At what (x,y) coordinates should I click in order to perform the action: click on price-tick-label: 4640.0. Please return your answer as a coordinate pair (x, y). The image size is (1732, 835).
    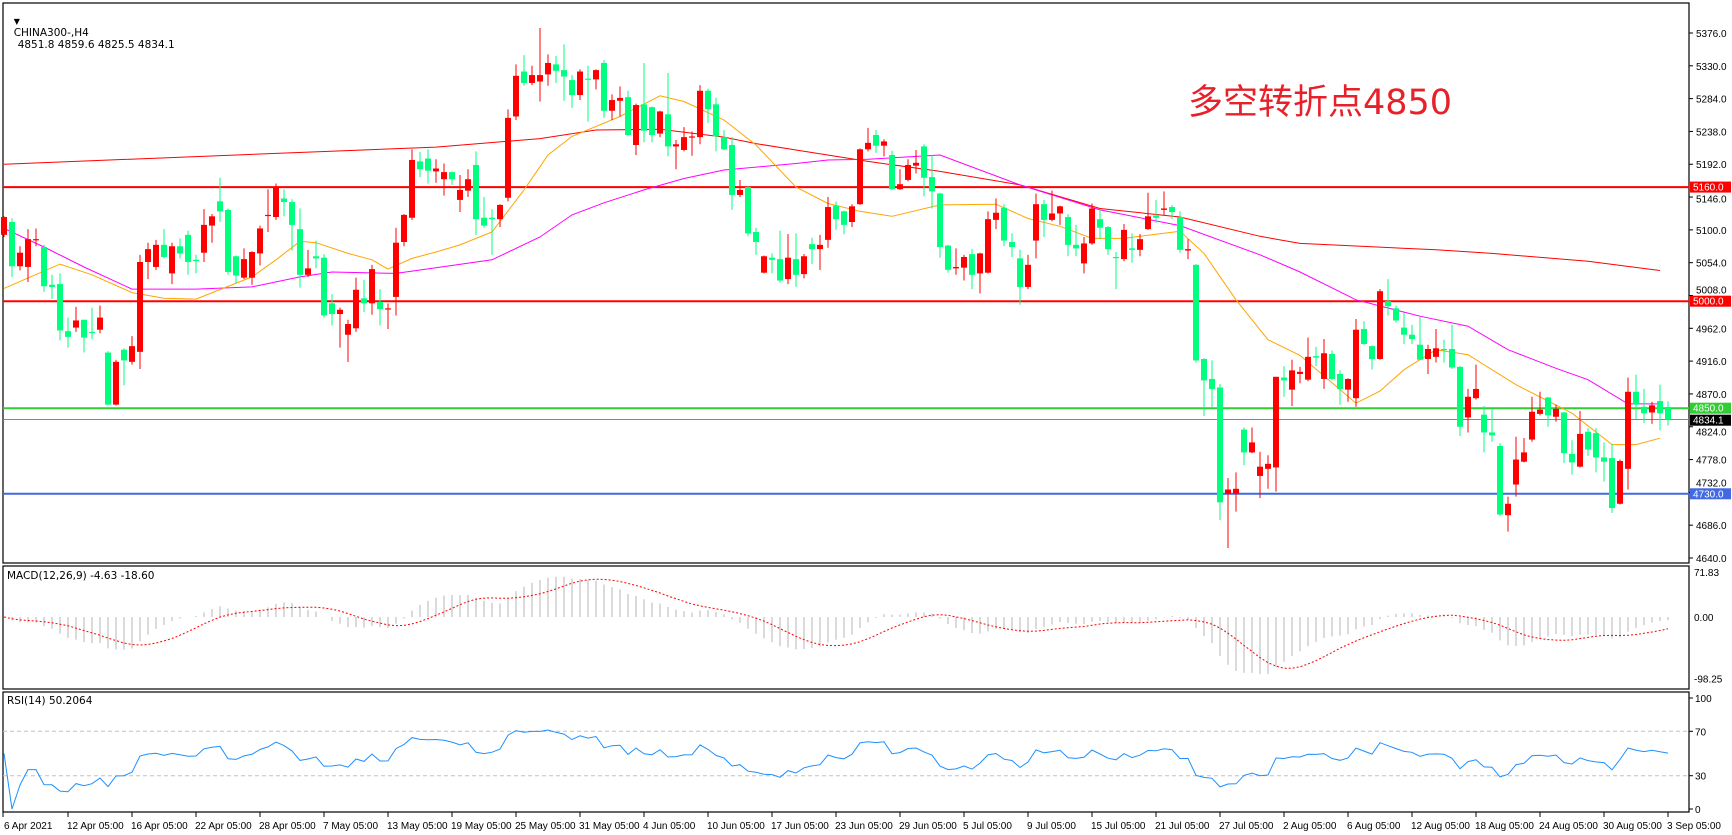
    Looking at the image, I should click on (1711, 559).